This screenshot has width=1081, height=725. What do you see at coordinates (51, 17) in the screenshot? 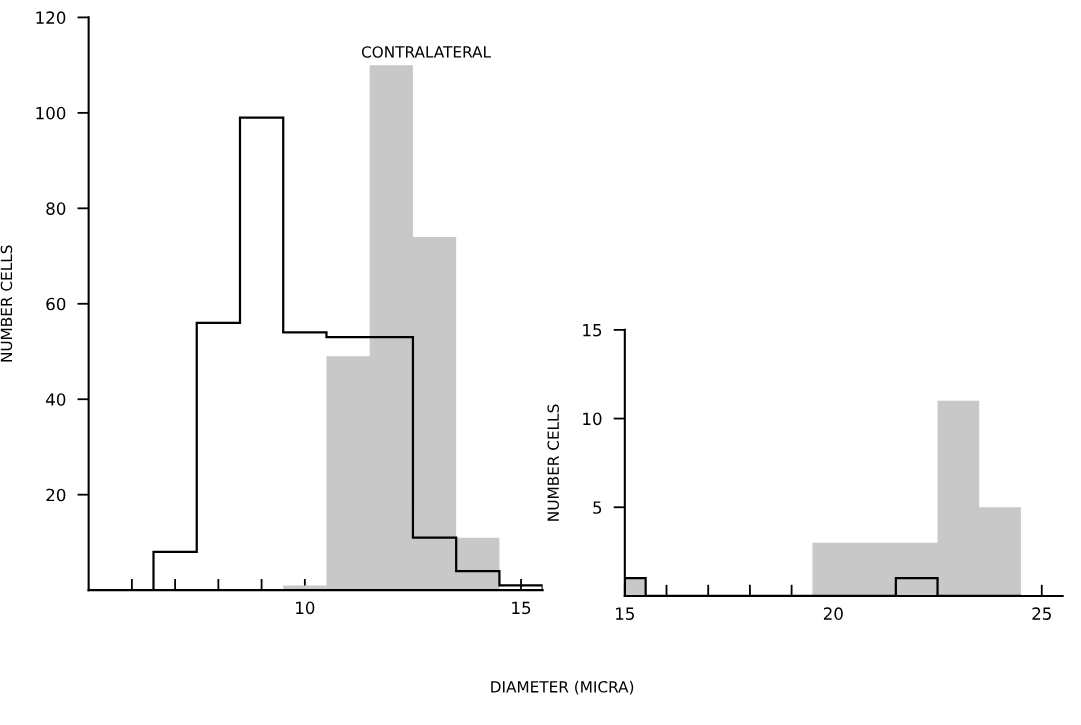
I see `y-tick-label: 120` at bounding box center [51, 17].